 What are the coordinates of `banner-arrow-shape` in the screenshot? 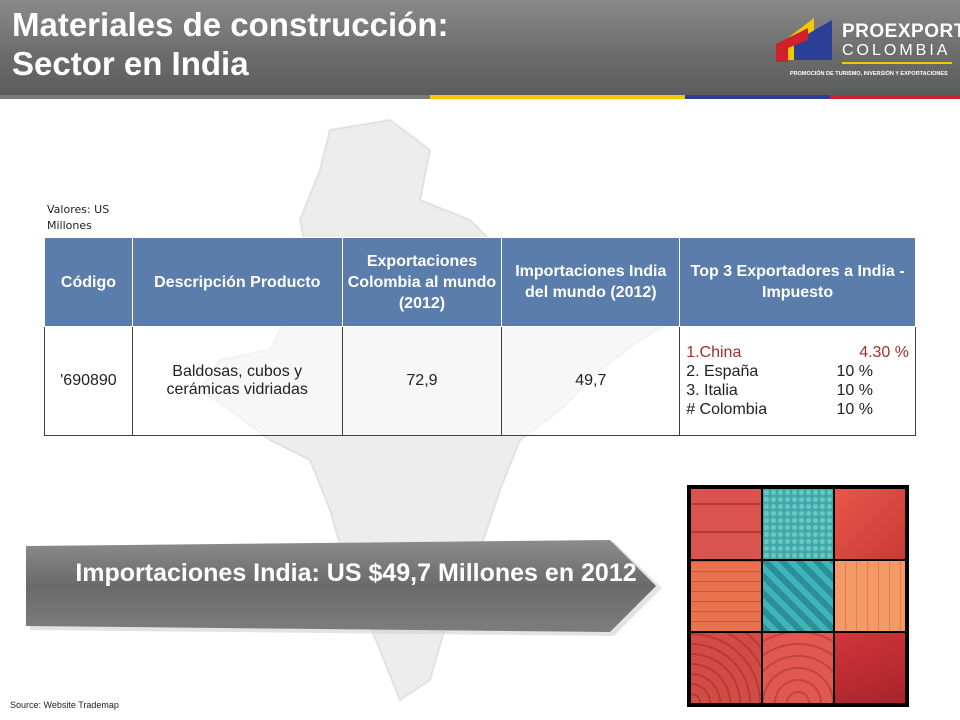 It's located at (344, 588).